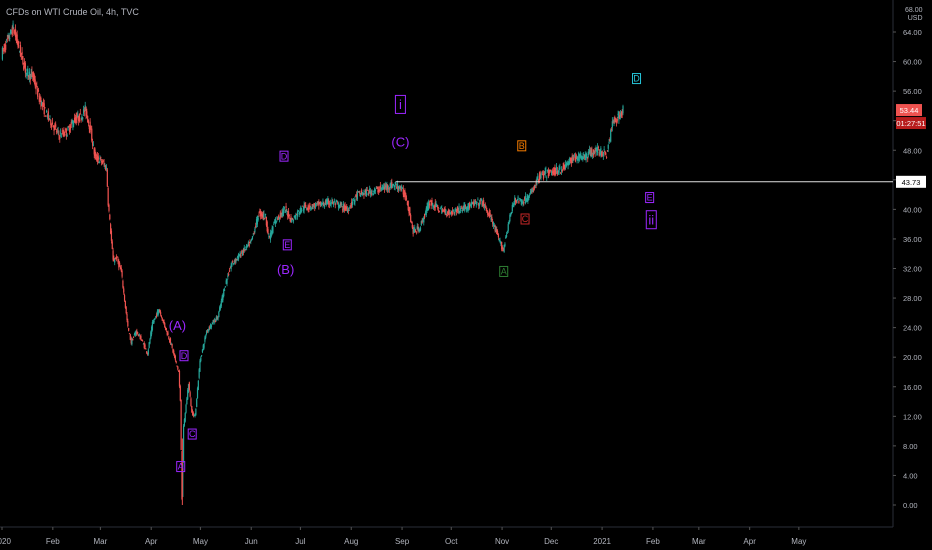 The image size is (932, 550). What do you see at coordinates (650, 198) in the screenshot?
I see `wave-label-box` at bounding box center [650, 198].